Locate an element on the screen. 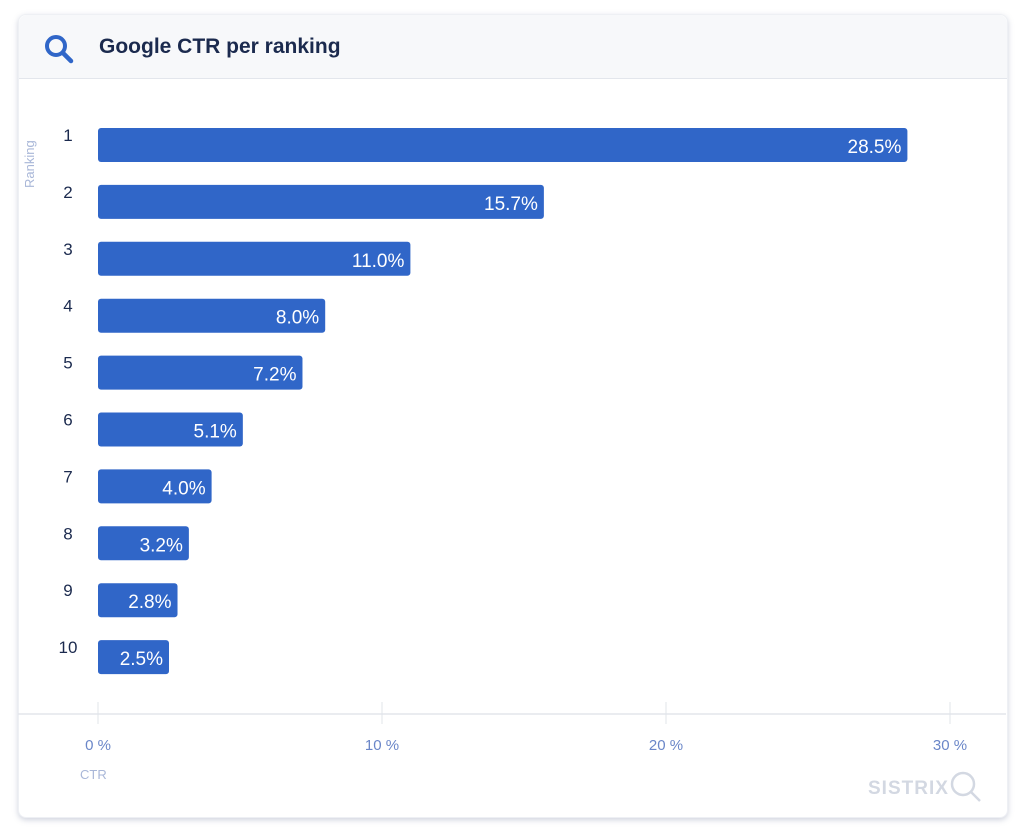 The height and width of the screenshot is (834, 1024). bar-data-label: 7.2% is located at coordinates (274, 375).